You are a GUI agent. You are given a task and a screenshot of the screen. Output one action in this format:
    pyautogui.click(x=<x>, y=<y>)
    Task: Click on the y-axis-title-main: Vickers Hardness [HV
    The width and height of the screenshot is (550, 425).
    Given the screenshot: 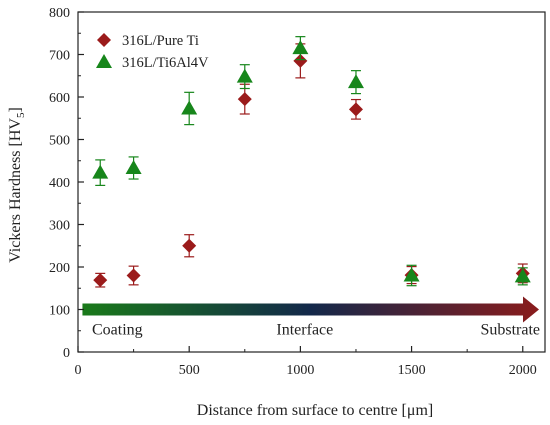 What is the action you would take?
    pyautogui.click(x=15, y=190)
    